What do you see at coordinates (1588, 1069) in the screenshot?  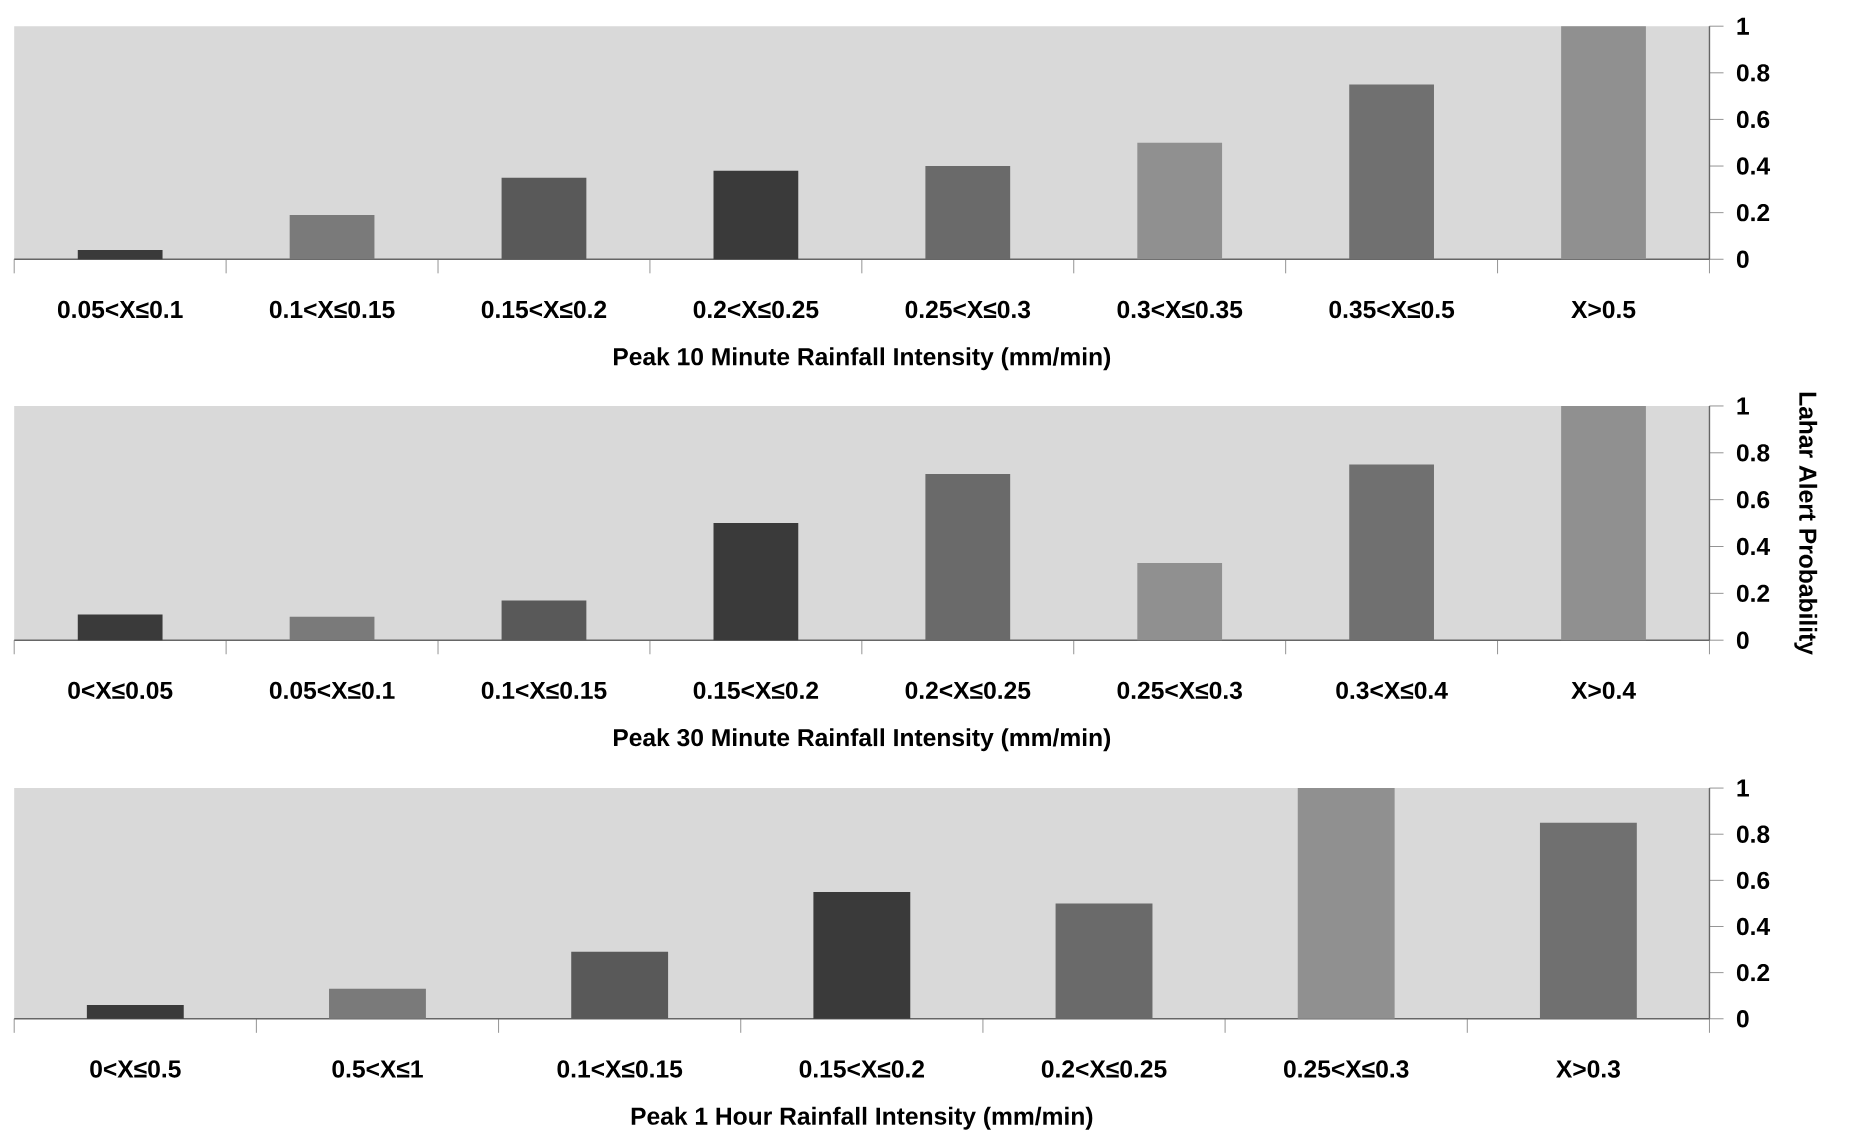 I see `x-tick-label: X>0.3` at bounding box center [1588, 1069].